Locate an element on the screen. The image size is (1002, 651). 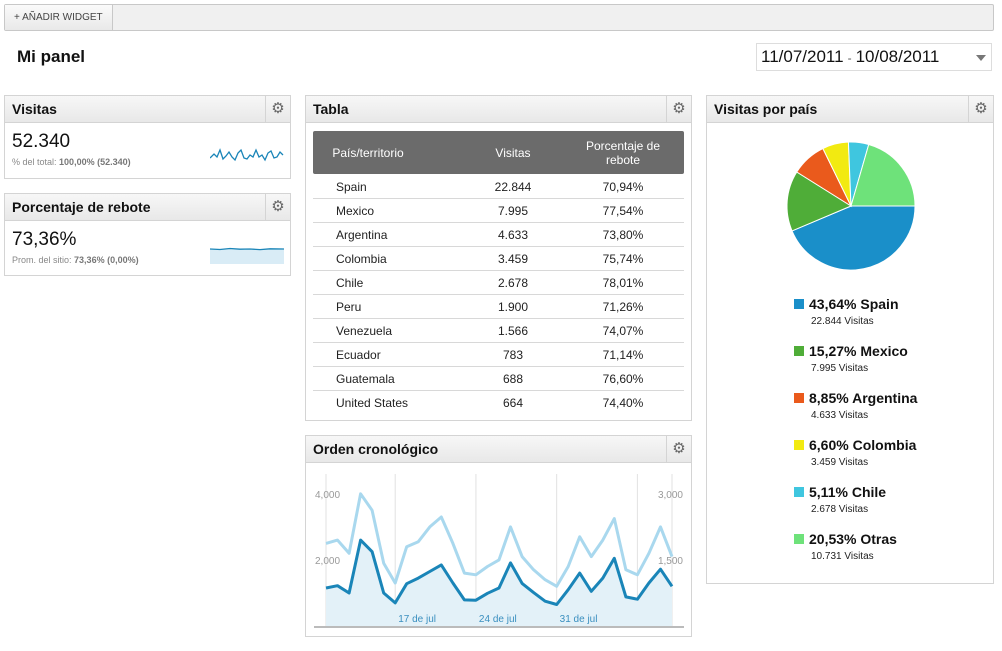
cell-bounce: 75,74% is located at coordinates (623, 259).